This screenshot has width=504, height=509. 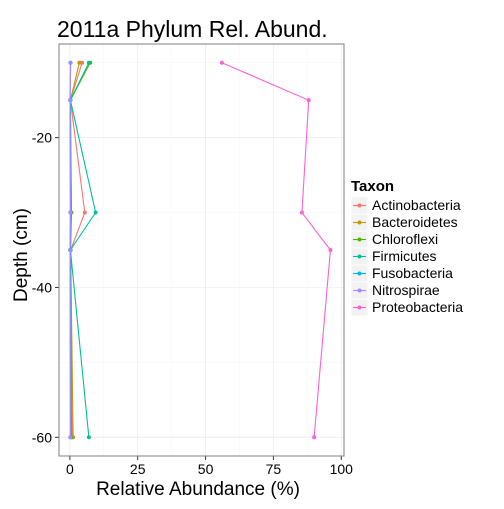 I want to click on x-axis-title: Relative Abundance (%), so click(x=198, y=489).